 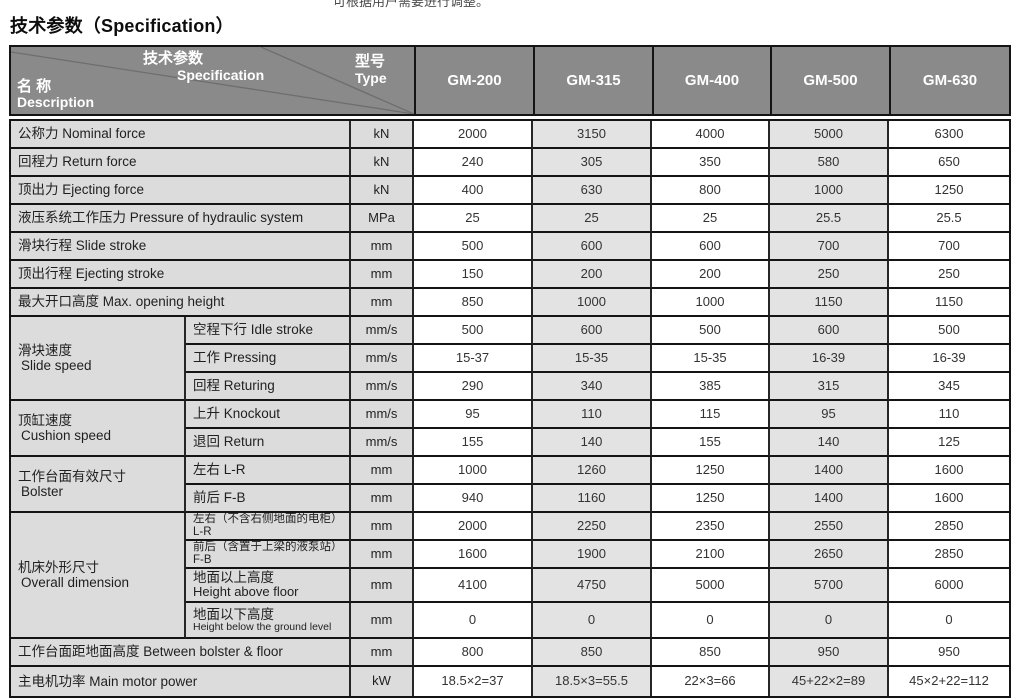 I want to click on group-label: 机床外形尺寸 Overall dimension, so click(x=98, y=576).